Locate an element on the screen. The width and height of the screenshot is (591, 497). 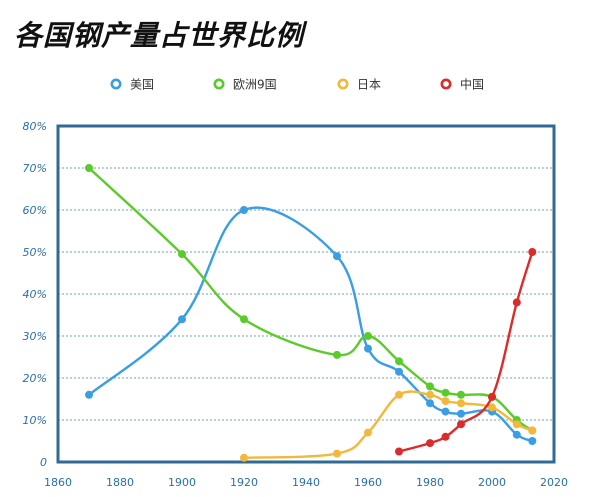
x-tick-label: 2000 is located at coordinates (492, 482).